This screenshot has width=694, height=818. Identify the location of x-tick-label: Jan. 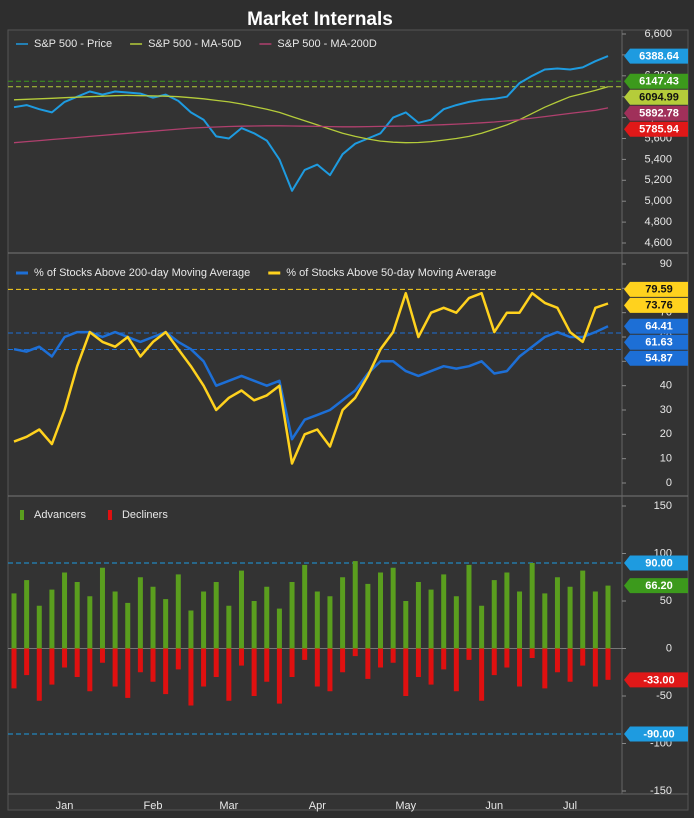
(65, 806).